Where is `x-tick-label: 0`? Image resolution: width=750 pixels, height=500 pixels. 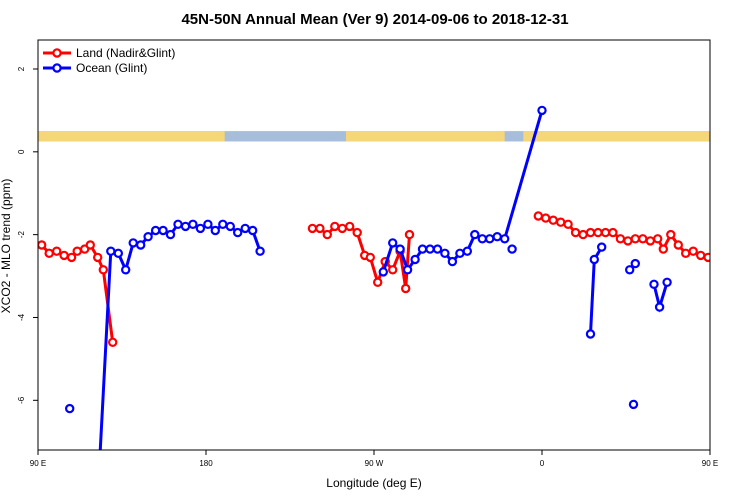
x-tick-label: 0 is located at coordinates (542, 463).